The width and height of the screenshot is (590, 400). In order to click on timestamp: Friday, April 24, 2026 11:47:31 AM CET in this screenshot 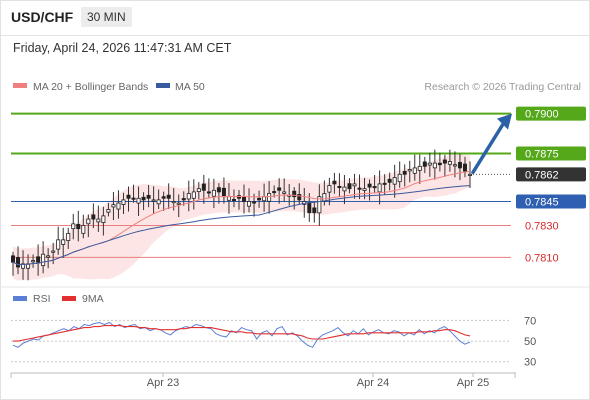, I will do `click(122, 48)`.